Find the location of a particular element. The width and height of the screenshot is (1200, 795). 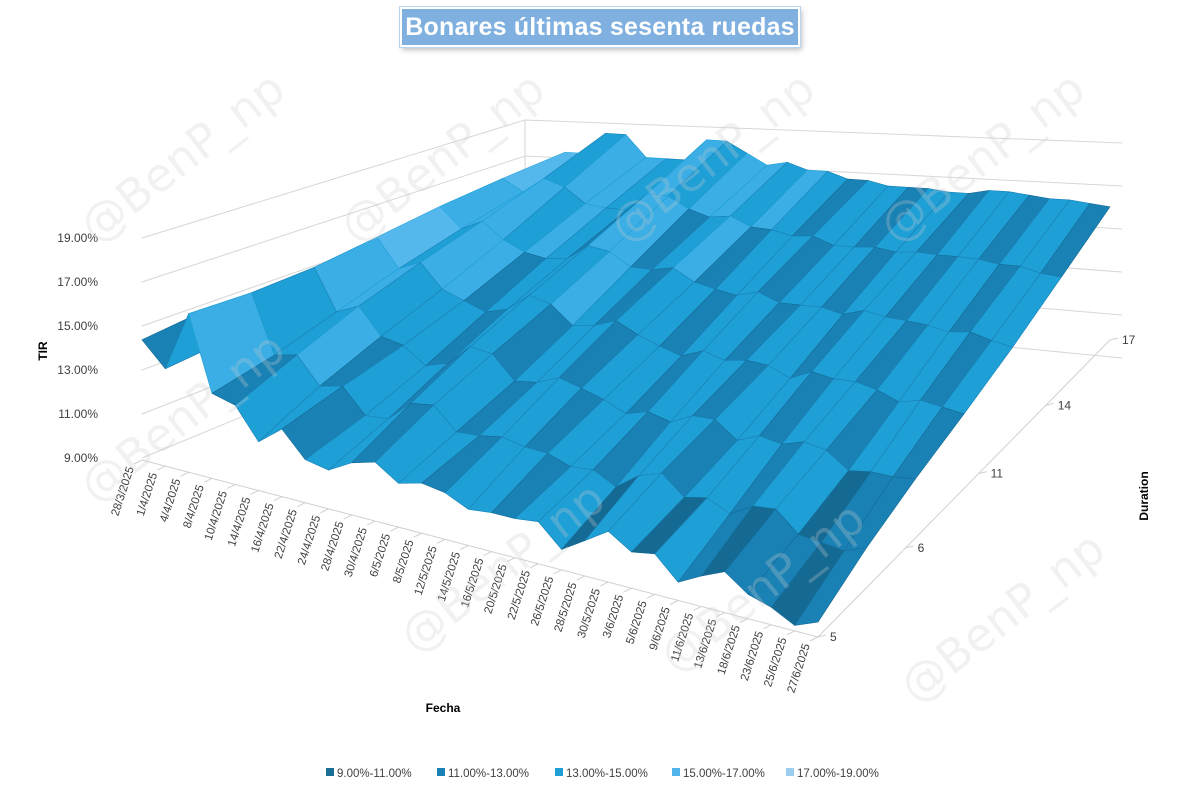

legend-label: 15.00%-17.00% is located at coordinates (724, 774).